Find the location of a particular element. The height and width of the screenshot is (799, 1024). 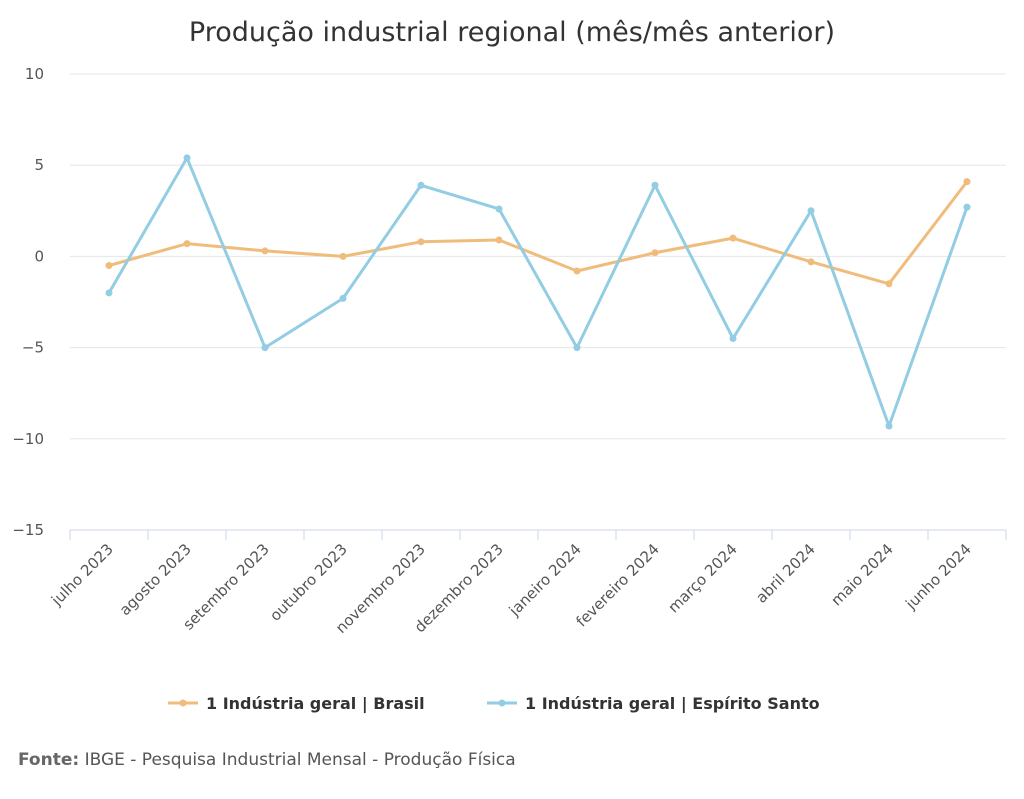

x-tick-label: maio 2024 is located at coordinates (861, 574).